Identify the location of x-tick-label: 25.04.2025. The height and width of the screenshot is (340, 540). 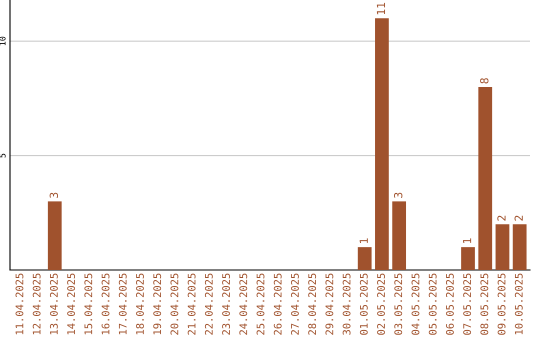
(260, 304).